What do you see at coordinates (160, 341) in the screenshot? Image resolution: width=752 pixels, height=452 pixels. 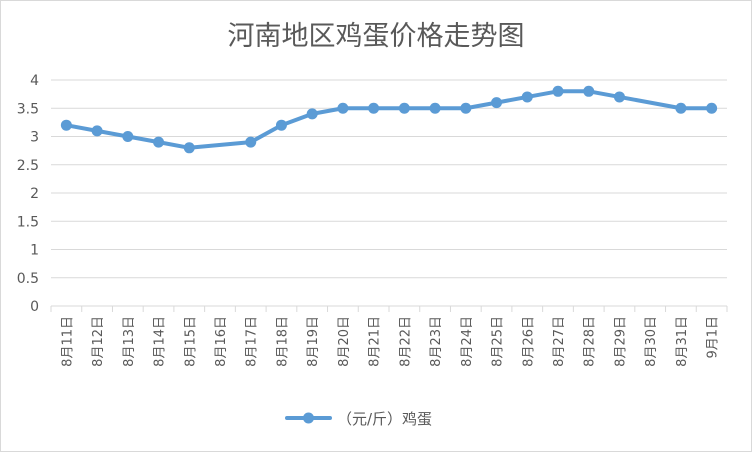 I see `x-tick-label: 8月14日` at bounding box center [160, 341].